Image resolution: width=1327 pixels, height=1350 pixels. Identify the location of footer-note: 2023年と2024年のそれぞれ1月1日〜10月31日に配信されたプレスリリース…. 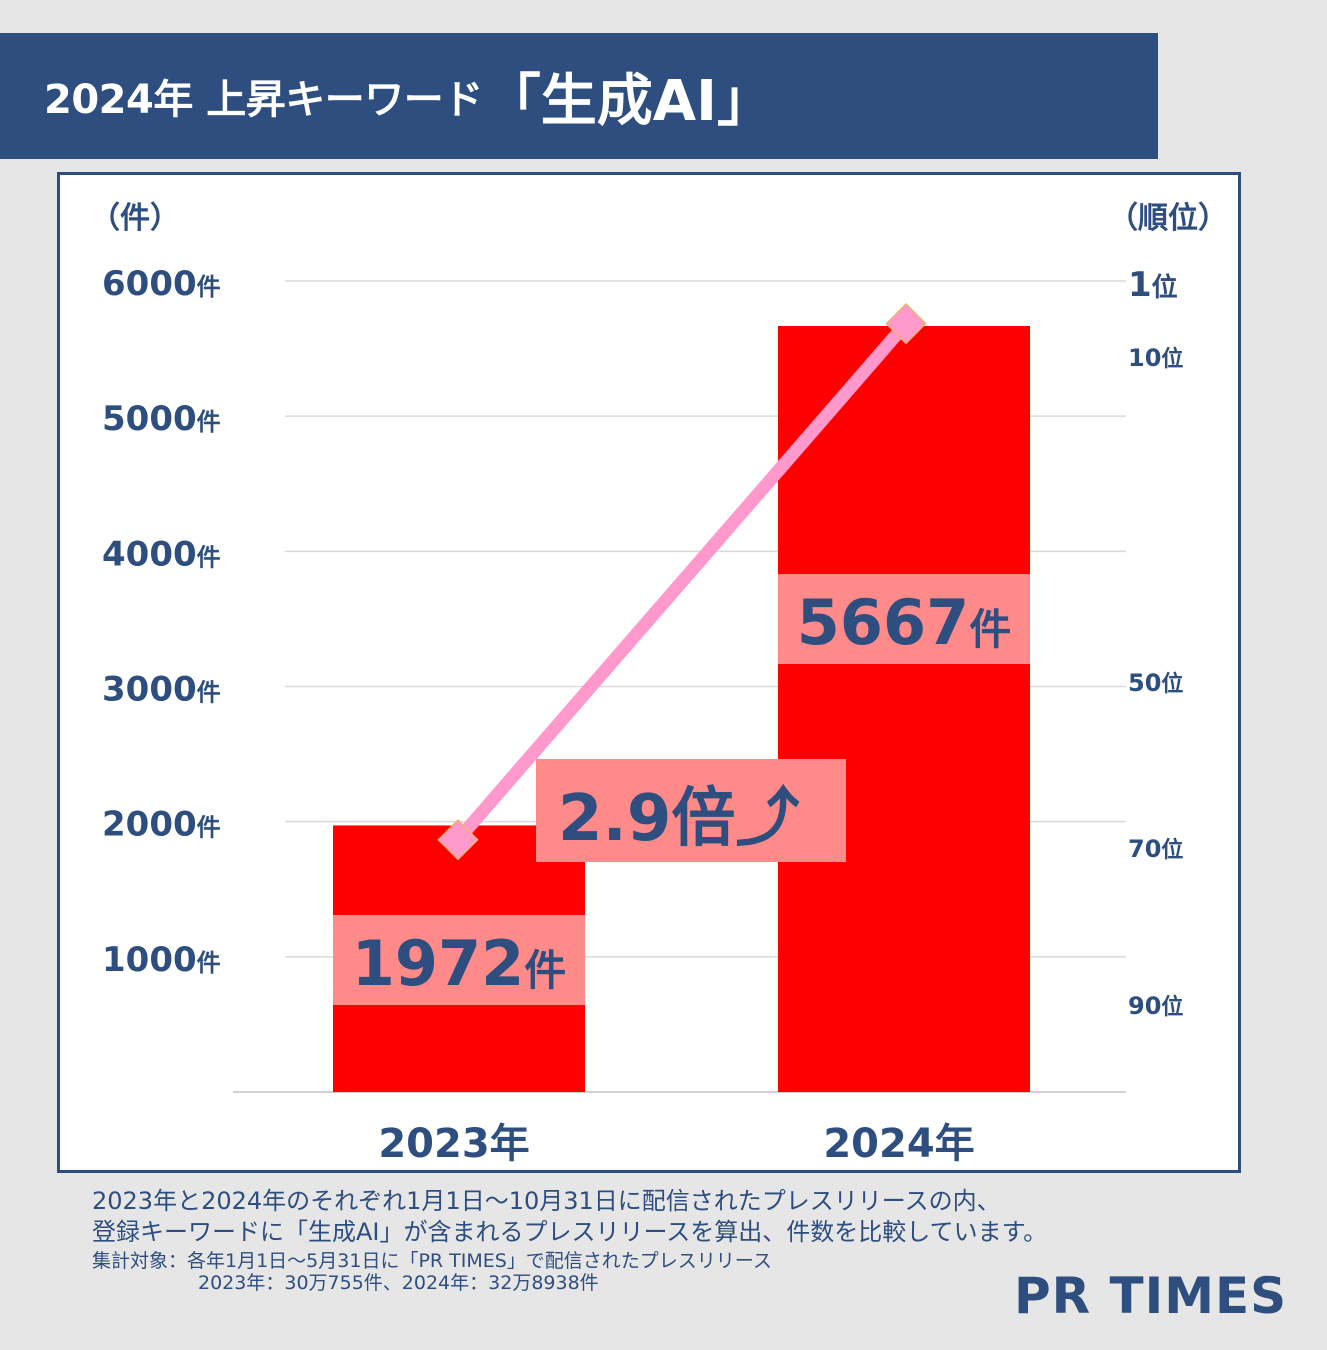
(632, 1240).